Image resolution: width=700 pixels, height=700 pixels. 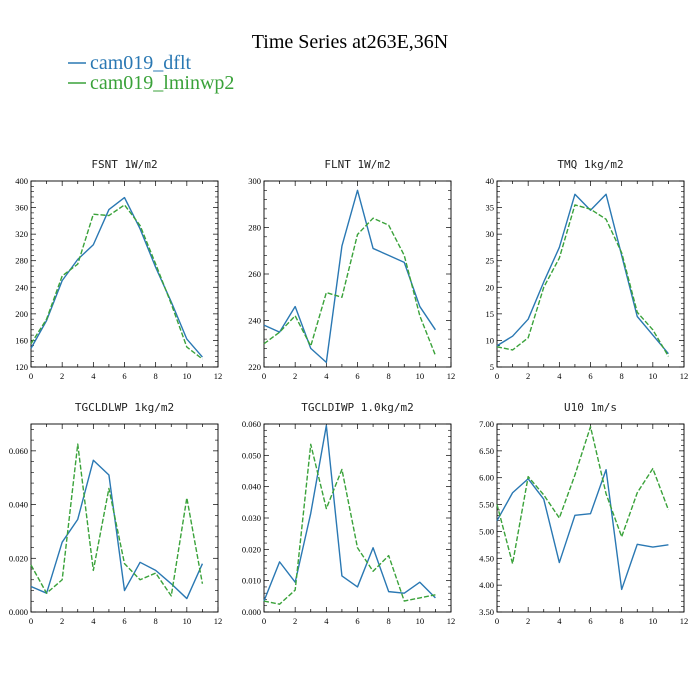 I want to click on y-tick-label: 30, so click(x=490, y=234).